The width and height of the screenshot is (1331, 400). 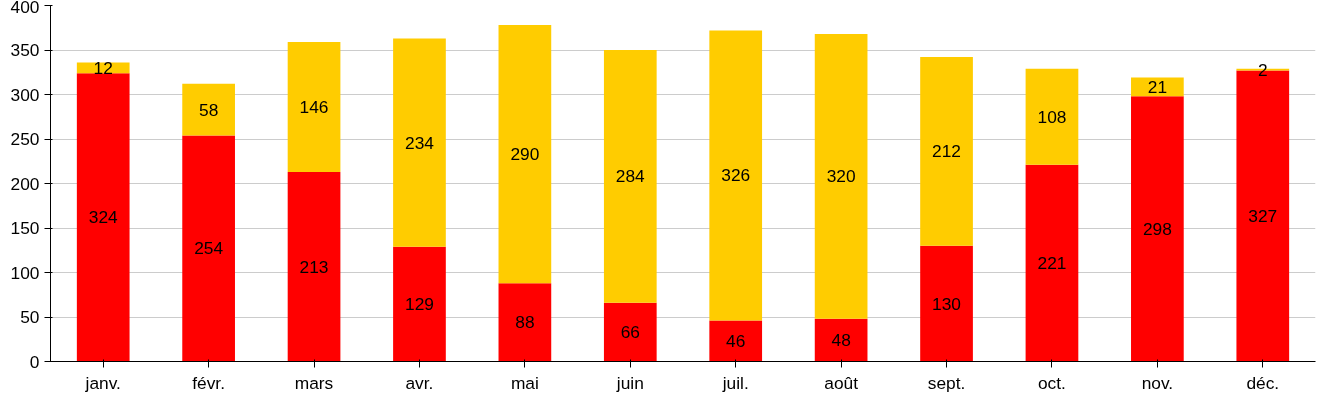 I want to click on data-label: 12, so click(x=103, y=67).